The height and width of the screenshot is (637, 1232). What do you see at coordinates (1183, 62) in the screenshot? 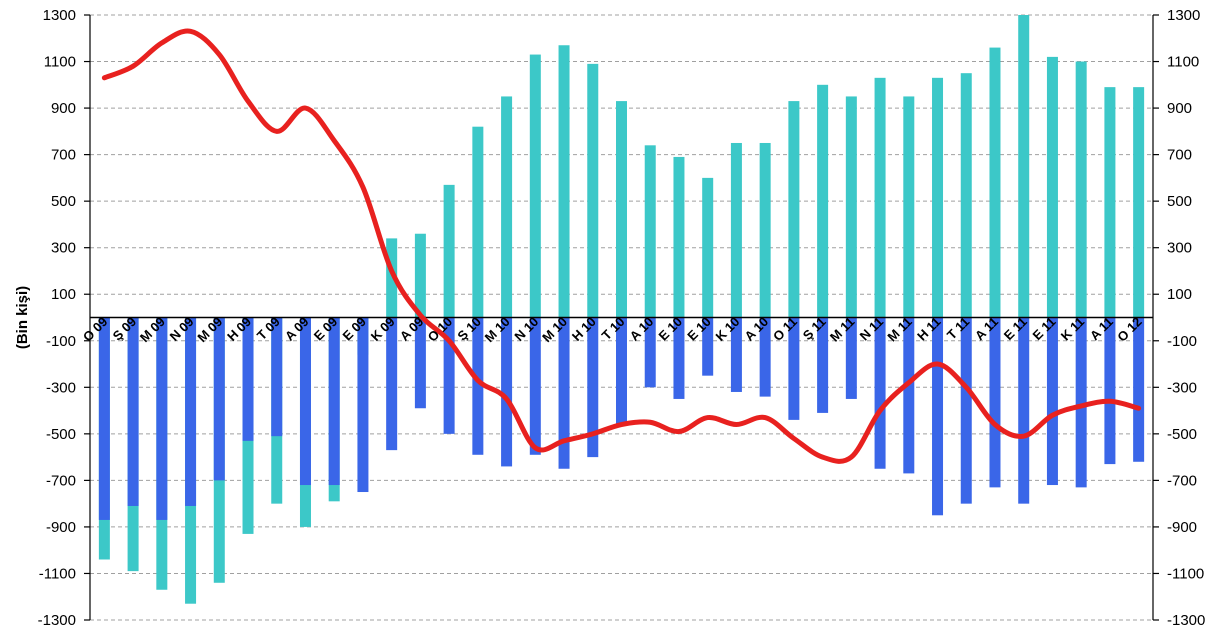
I see `right-tick-label: 1100` at bounding box center [1183, 62].